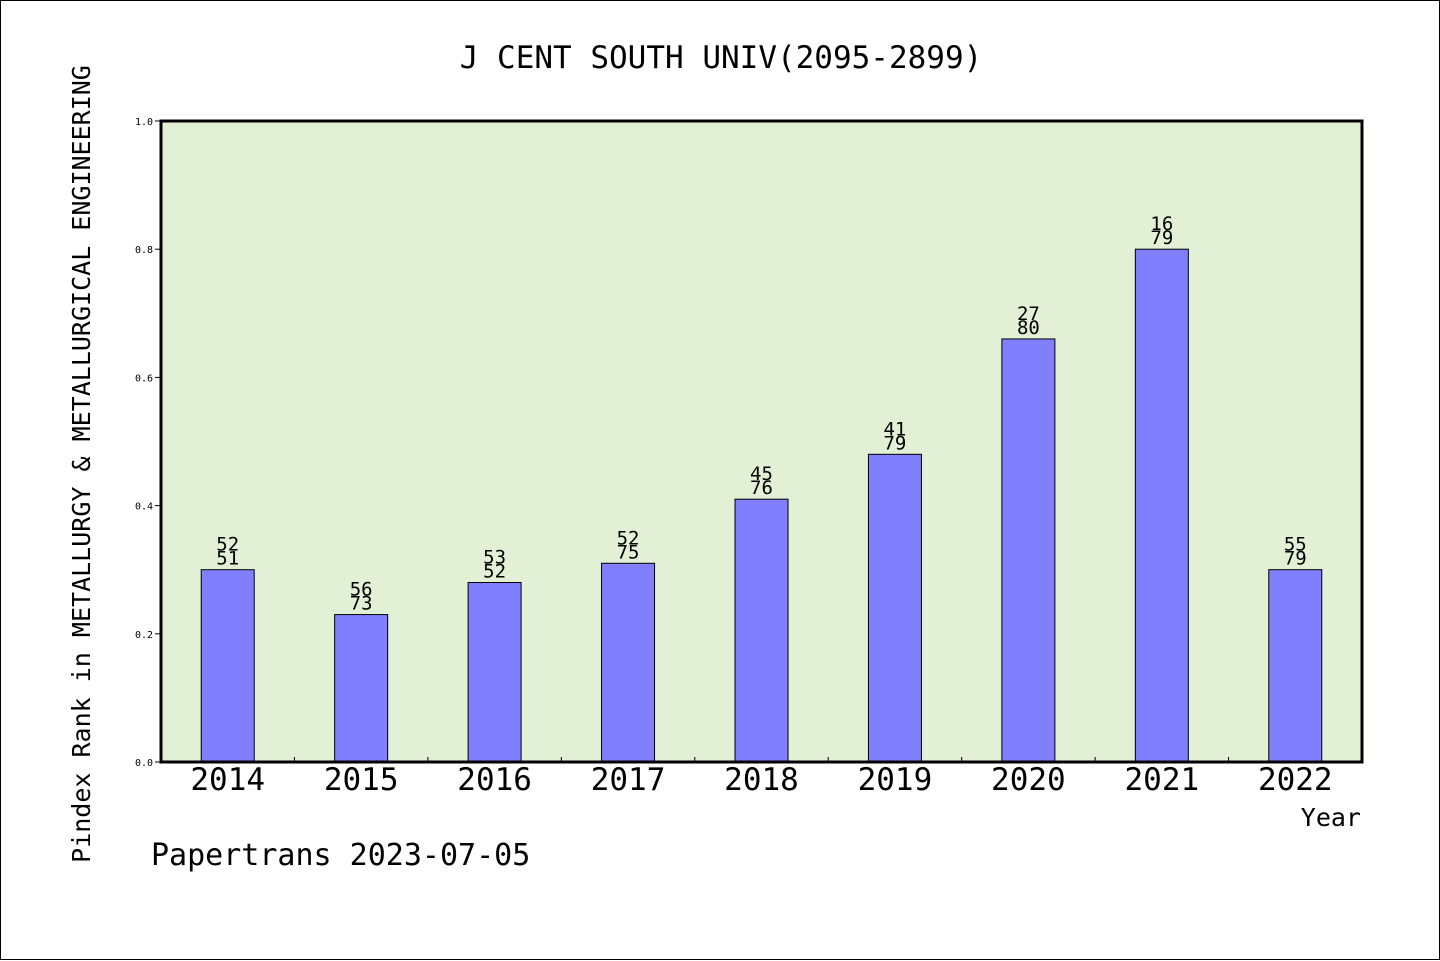 The width and height of the screenshot is (1440, 961). What do you see at coordinates (227, 780) in the screenshot?
I see `x-tick-label: 2014` at bounding box center [227, 780].